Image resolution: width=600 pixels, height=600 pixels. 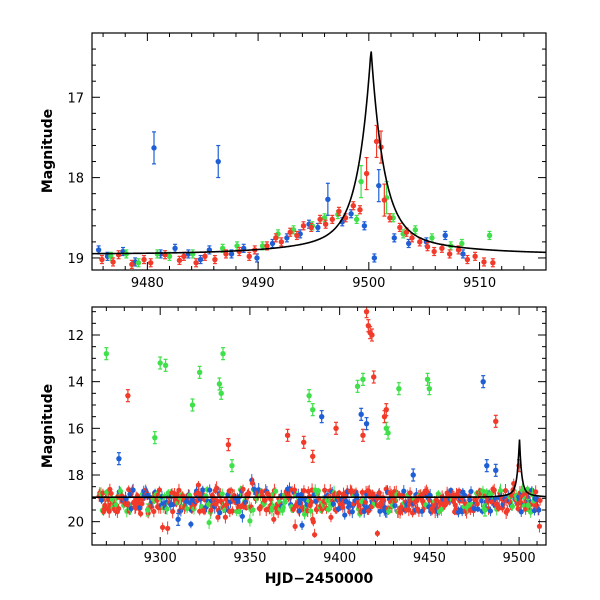 What do you see at coordinates (48, 426) in the screenshot?
I see `bottom-panel-y-axis-label: Magnitude` at bounding box center [48, 426].